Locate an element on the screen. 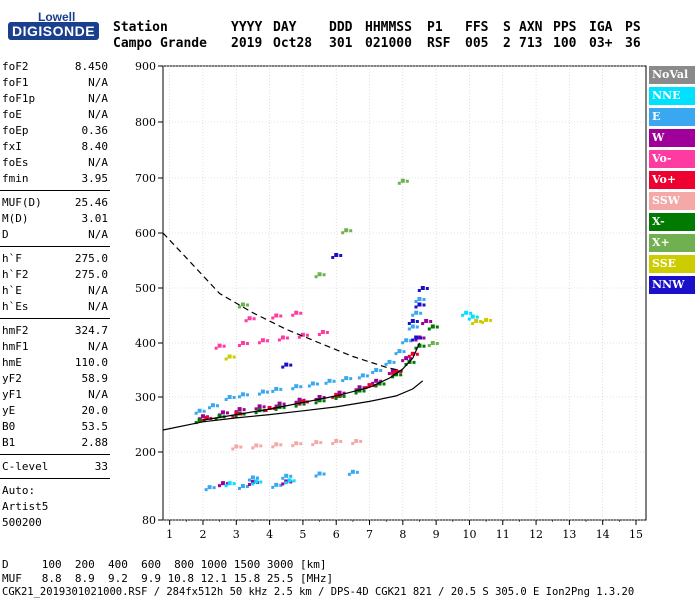 The width and height of the screenshot is (700, 600). header-label-0: Station is located at coordinates (140, 27).